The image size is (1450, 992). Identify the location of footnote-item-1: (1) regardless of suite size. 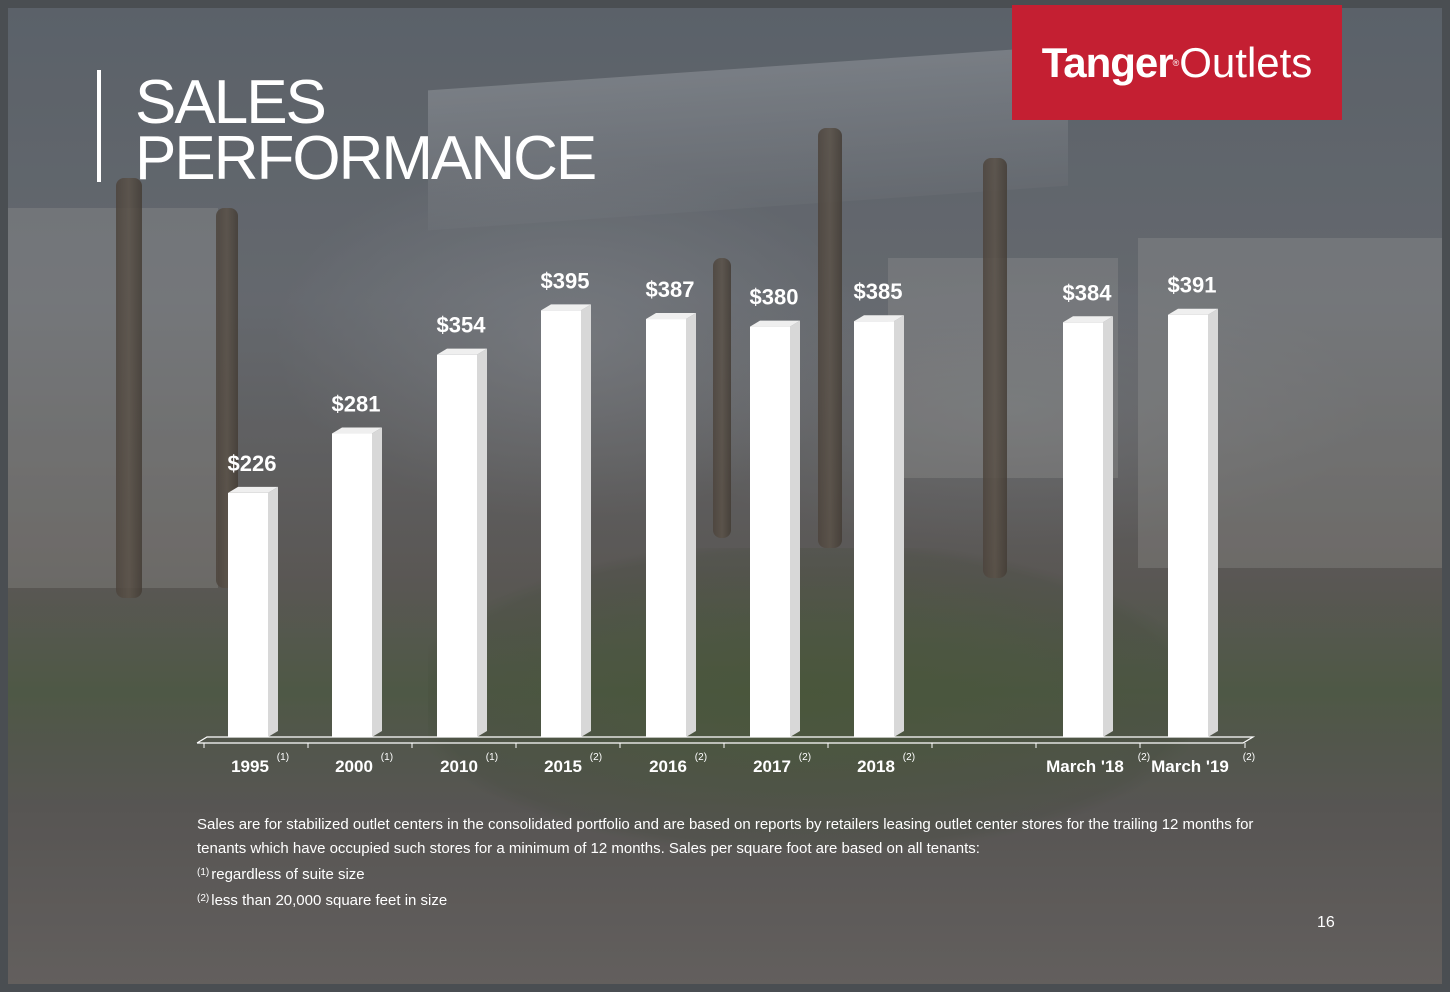
(737, 874).